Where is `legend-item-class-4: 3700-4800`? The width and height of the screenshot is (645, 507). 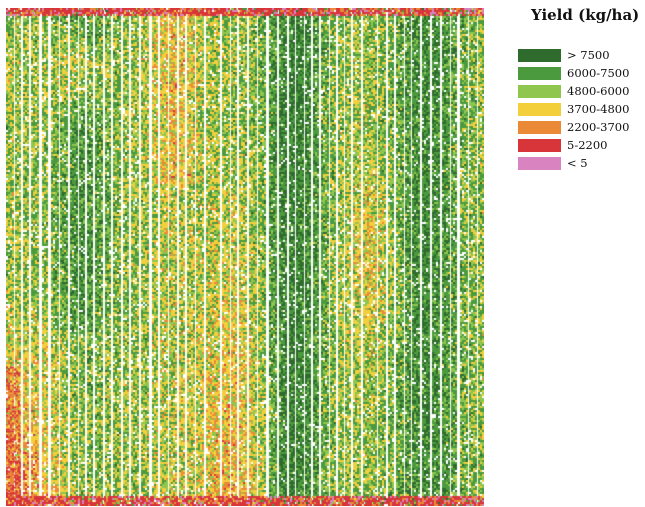 legend-item-class-4: 3700-4800 is located at coordinates (579, 109).